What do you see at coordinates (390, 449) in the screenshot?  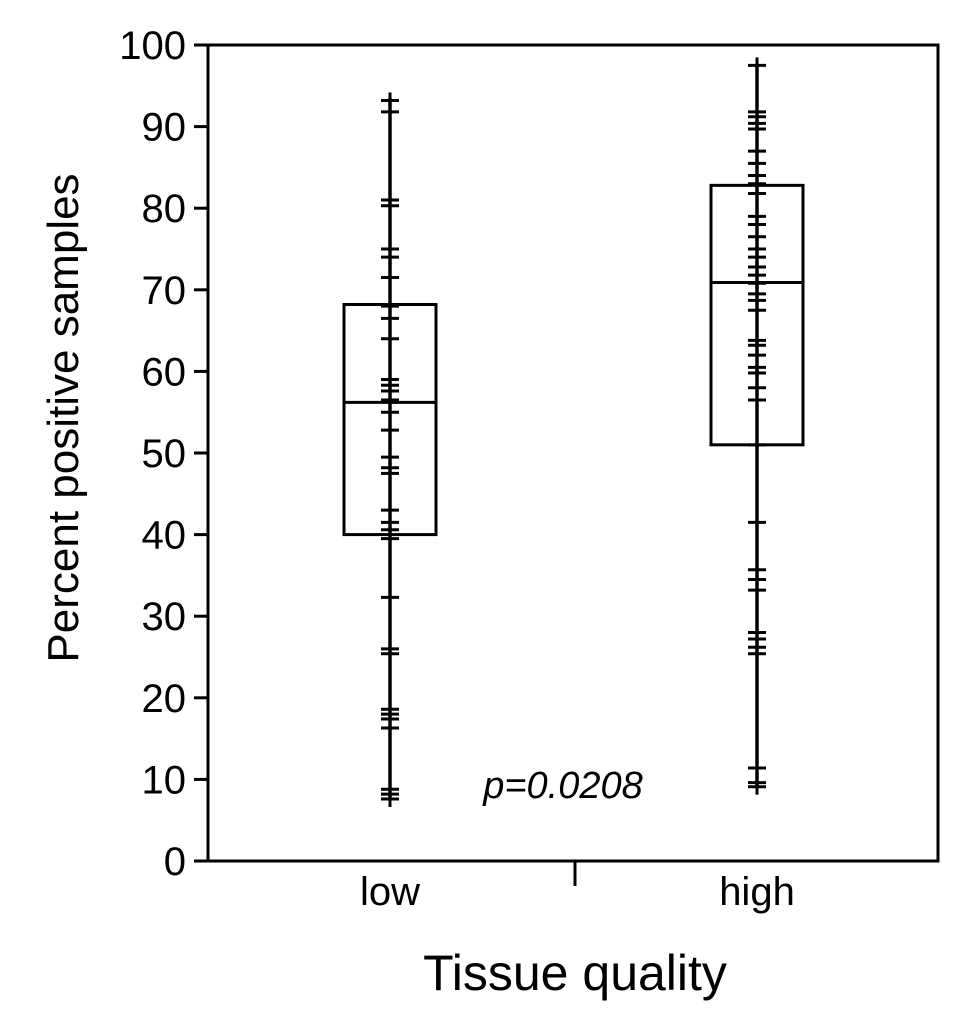 I see `box-group-low` at bounding box center [390, 449].